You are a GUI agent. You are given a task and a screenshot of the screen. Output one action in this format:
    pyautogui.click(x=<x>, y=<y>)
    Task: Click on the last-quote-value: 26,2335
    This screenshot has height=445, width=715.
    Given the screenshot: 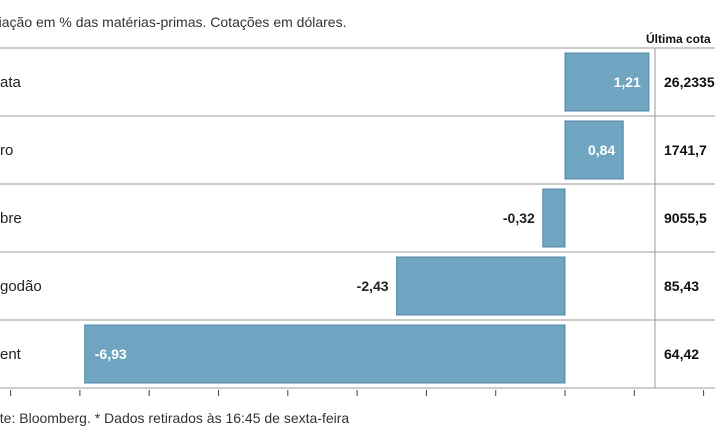 What is the action you would take?
    pyautogui.click(x=689, y=82)
    